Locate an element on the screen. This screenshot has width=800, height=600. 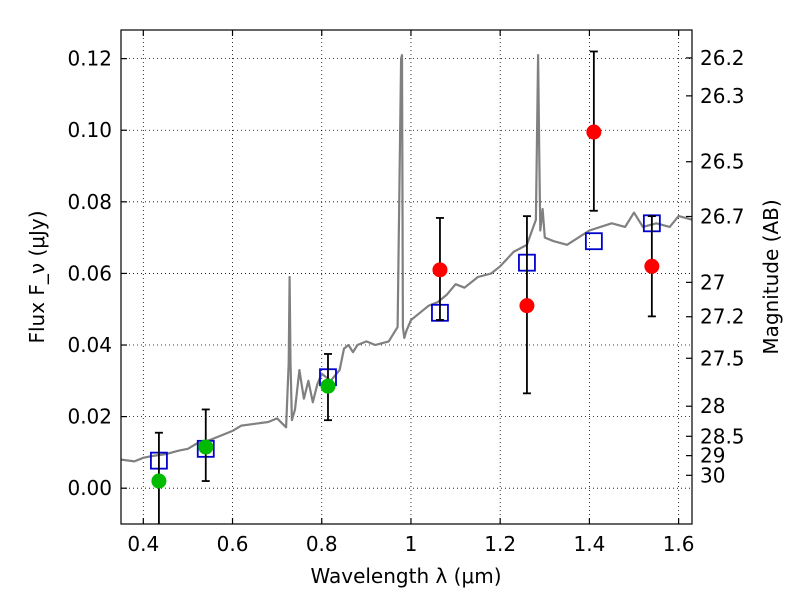
x-tick-label: 0.8 is located at coordinates (322, 544).